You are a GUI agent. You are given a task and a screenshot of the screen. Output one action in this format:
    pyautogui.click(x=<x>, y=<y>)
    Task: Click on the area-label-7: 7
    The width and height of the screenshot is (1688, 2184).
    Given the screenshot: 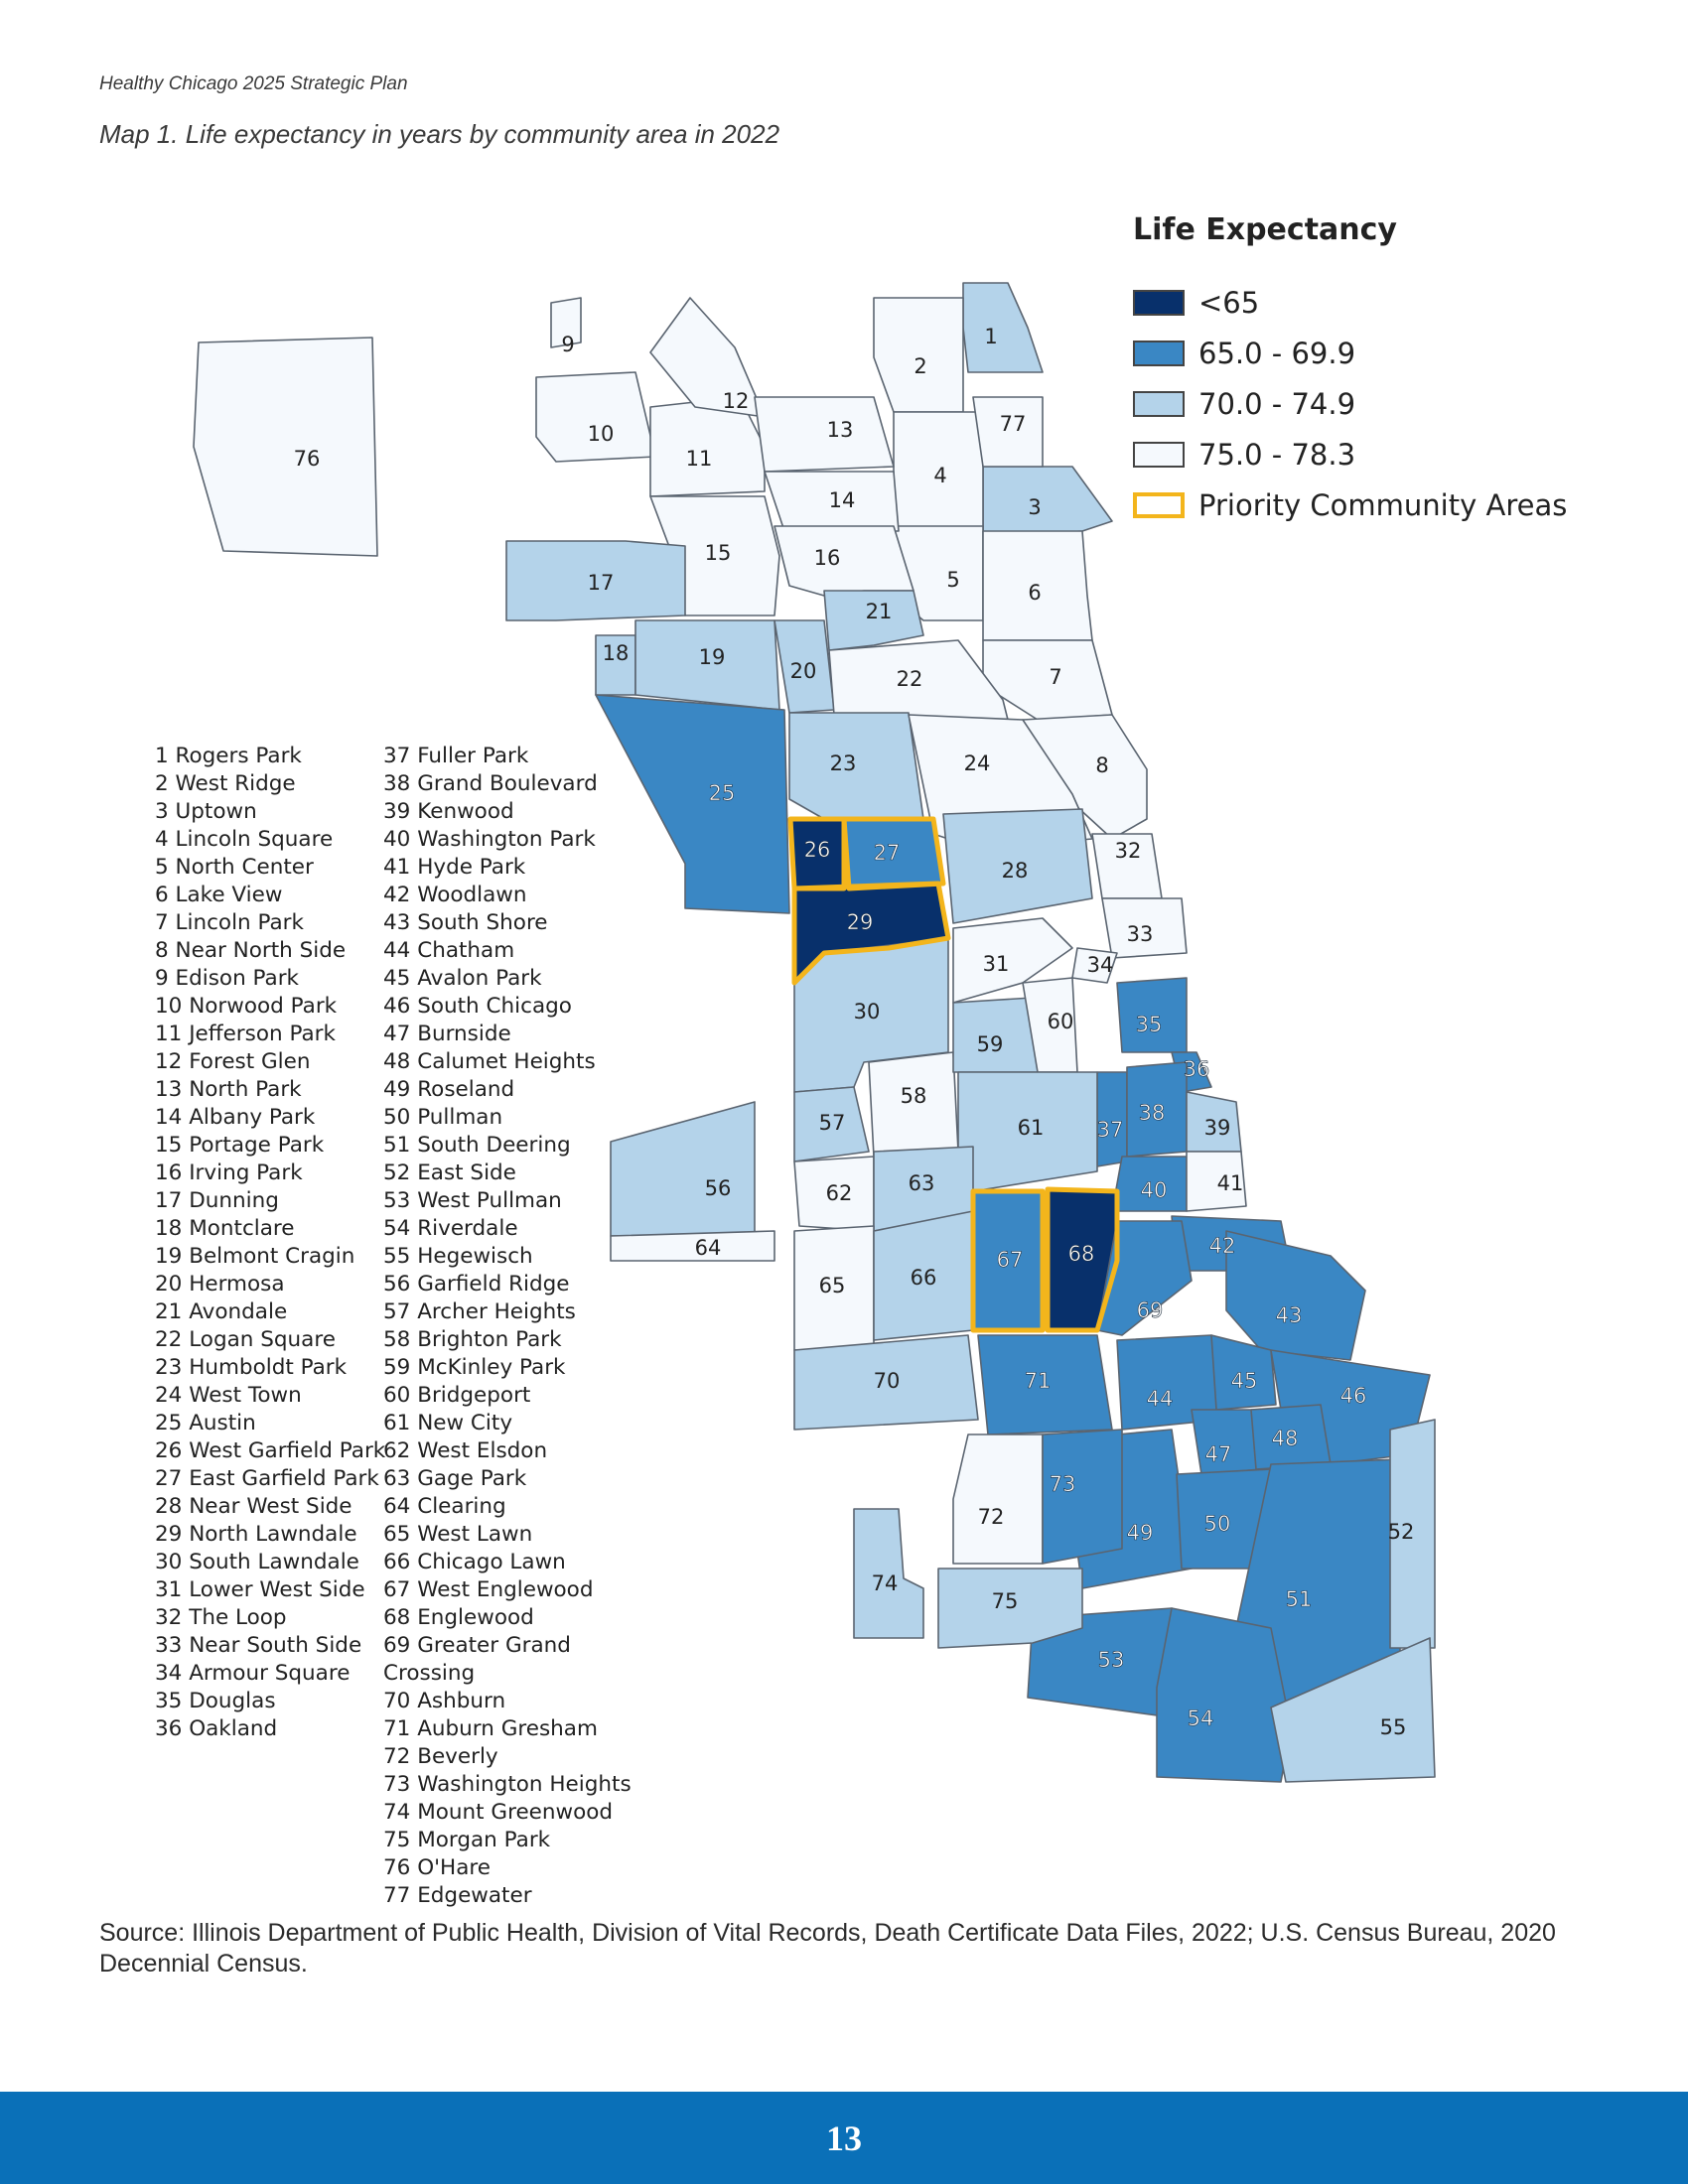 What is the action you would take?
    pyautogui.click(x=1055, y=677)
    